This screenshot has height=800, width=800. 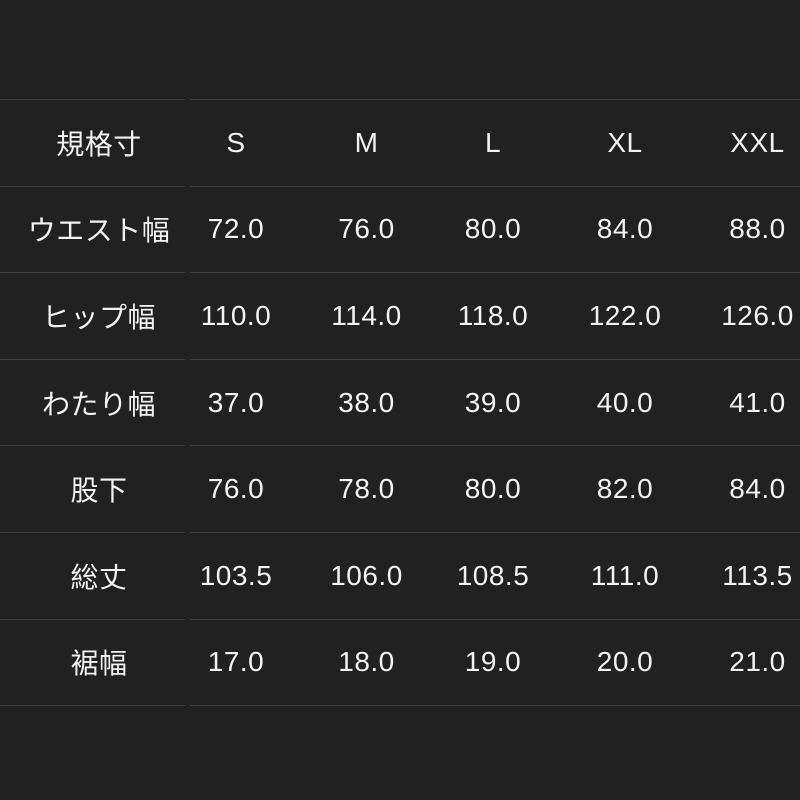 I want to click on spec-value: 108.5, so click(x=493, y=575).